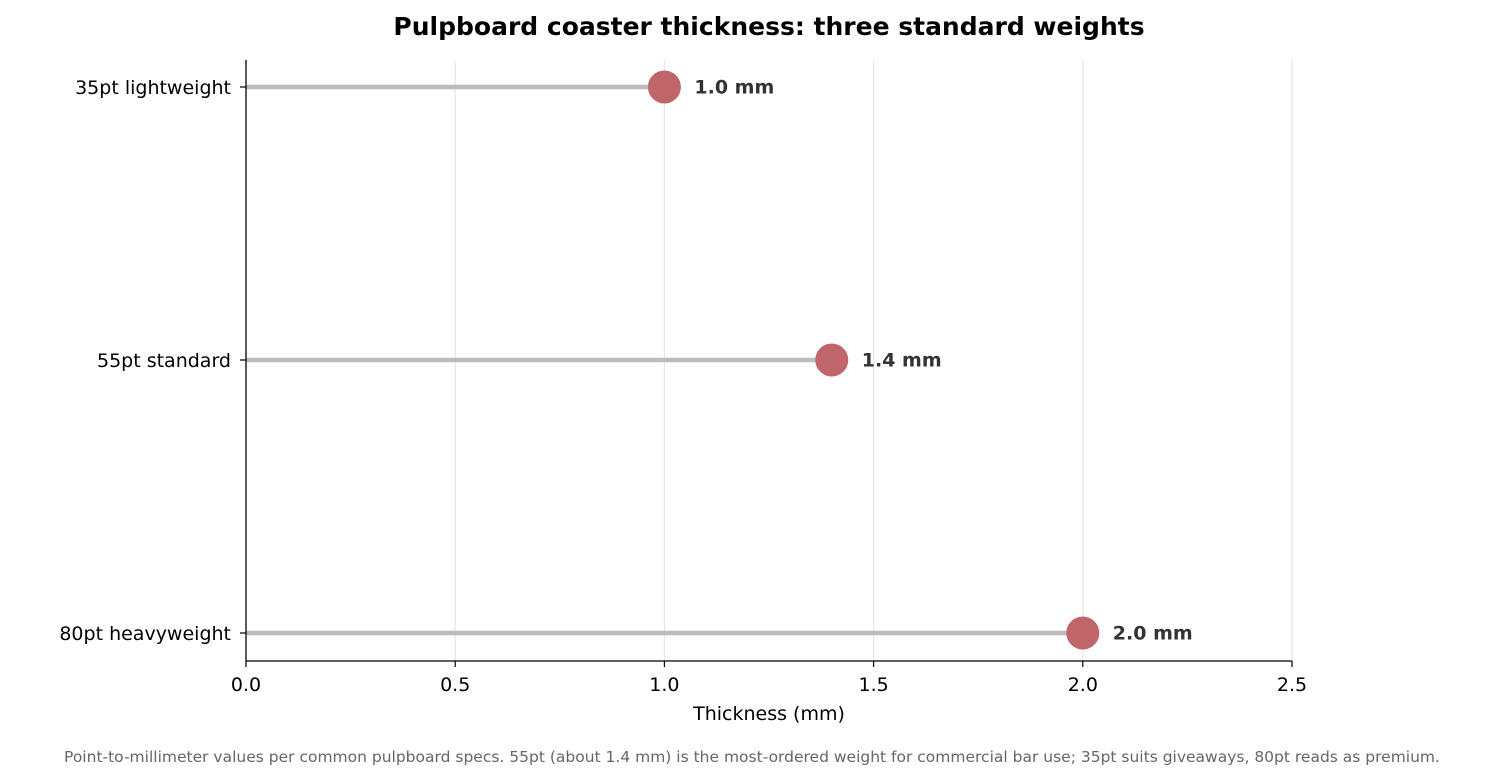 Image resolution: width=1504 pixels, height=781 pixels. What do you see at coordinates (145, 634) in the screenshot?
I see `y-tick-label: 80pt heavyweight` at bounding box center [145, 634].